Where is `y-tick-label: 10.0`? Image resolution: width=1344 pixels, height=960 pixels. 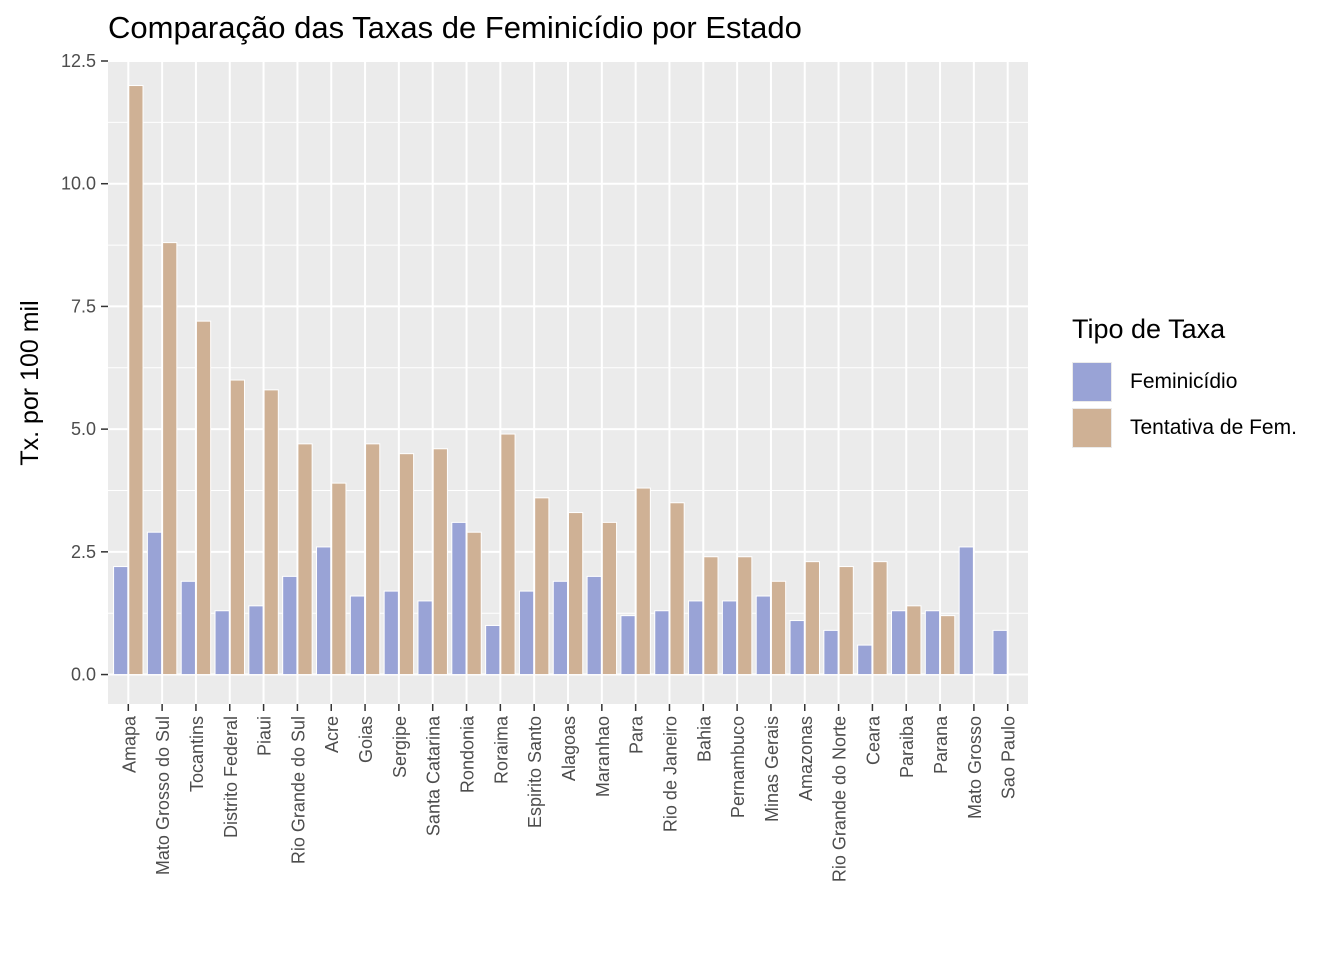 y-tick-label: 10.0 is located at coordinates (78, 184).